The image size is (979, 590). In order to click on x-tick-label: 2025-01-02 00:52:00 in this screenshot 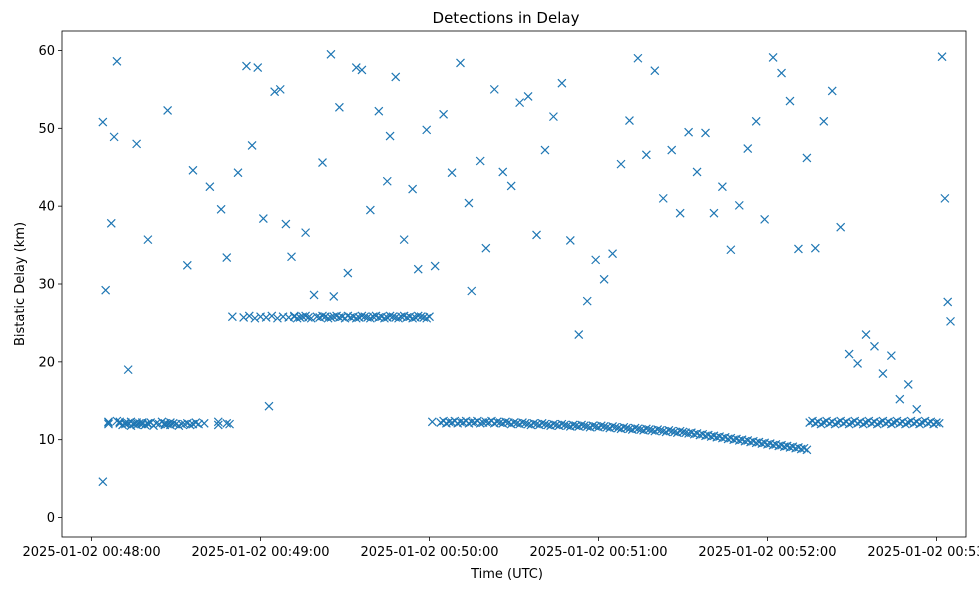, I will do `click(767, 552)`.